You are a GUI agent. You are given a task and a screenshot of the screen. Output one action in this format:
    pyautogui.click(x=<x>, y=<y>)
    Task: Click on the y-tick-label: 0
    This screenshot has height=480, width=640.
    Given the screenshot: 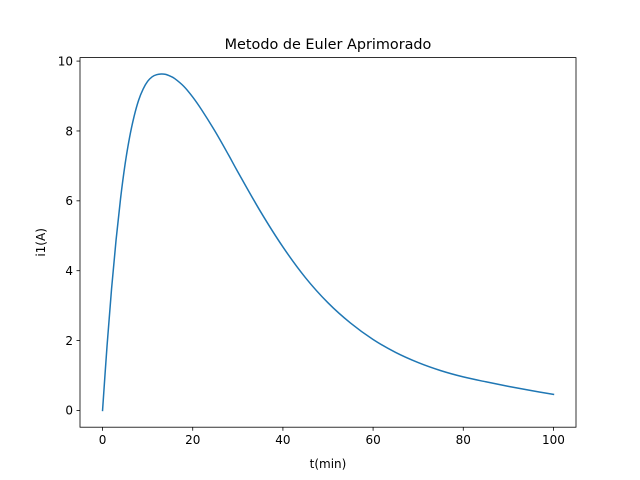 What is the action you would take?
    pyautogui.click(x=69, y=411)
    